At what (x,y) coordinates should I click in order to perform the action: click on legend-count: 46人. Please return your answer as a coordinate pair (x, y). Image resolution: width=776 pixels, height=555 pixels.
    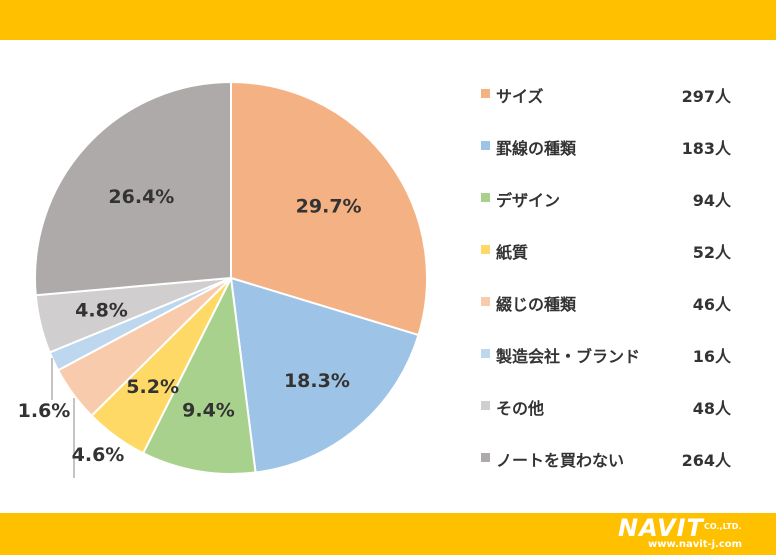
    Looking at the image, I should click on (711, 304).